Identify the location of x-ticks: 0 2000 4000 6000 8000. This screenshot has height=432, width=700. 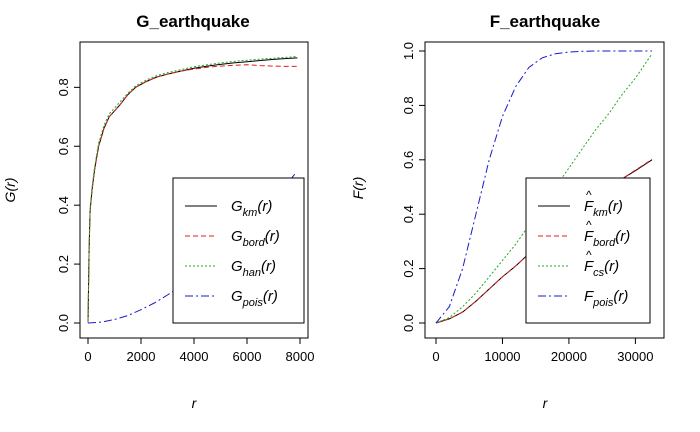
(199, 350).